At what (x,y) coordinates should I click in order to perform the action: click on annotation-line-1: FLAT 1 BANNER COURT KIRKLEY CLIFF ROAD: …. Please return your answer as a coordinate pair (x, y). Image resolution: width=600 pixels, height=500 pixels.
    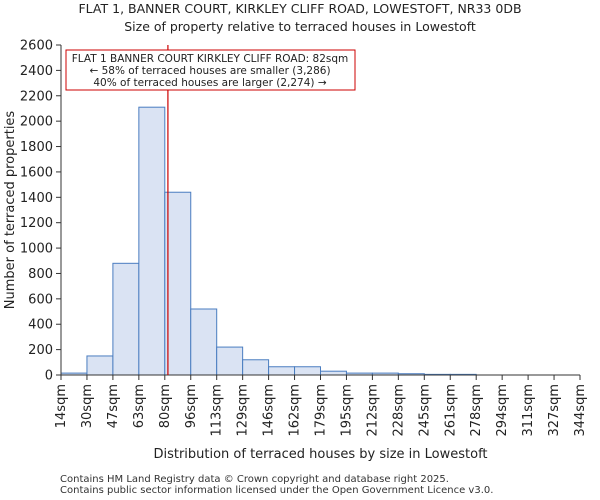
    Looking at the image, I should click on (210, 59).